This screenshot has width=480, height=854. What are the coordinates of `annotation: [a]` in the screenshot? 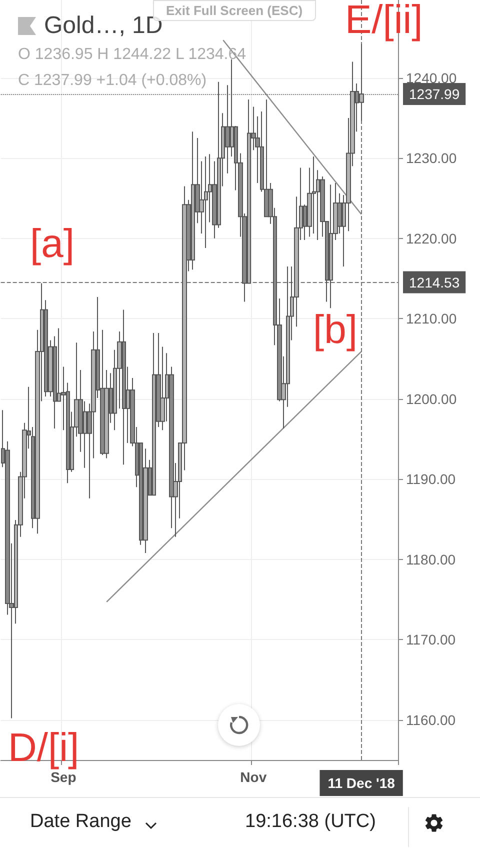 It's located at (52, 244).